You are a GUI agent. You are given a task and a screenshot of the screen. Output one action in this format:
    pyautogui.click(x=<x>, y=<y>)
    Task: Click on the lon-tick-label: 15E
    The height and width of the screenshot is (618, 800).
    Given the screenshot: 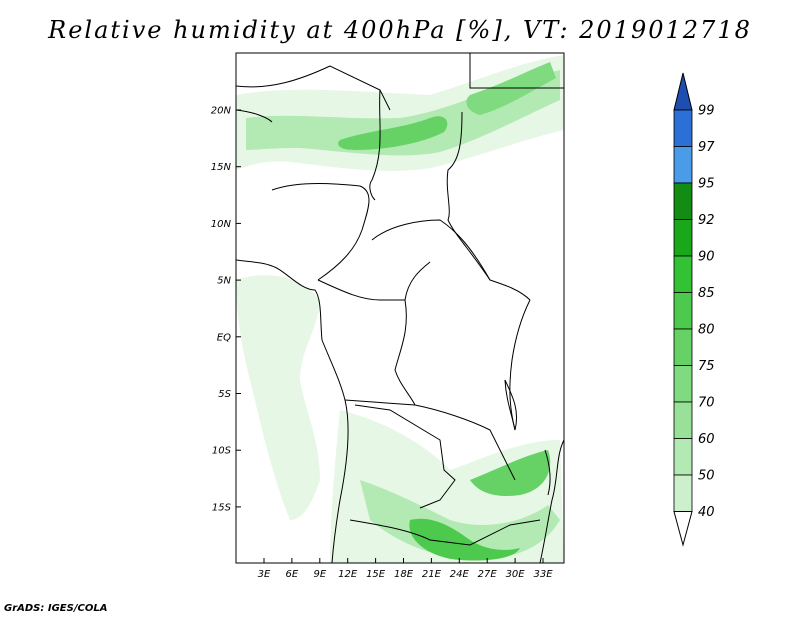 What is the action you would take?
    pyautogui.click(x=376, y=574)
    